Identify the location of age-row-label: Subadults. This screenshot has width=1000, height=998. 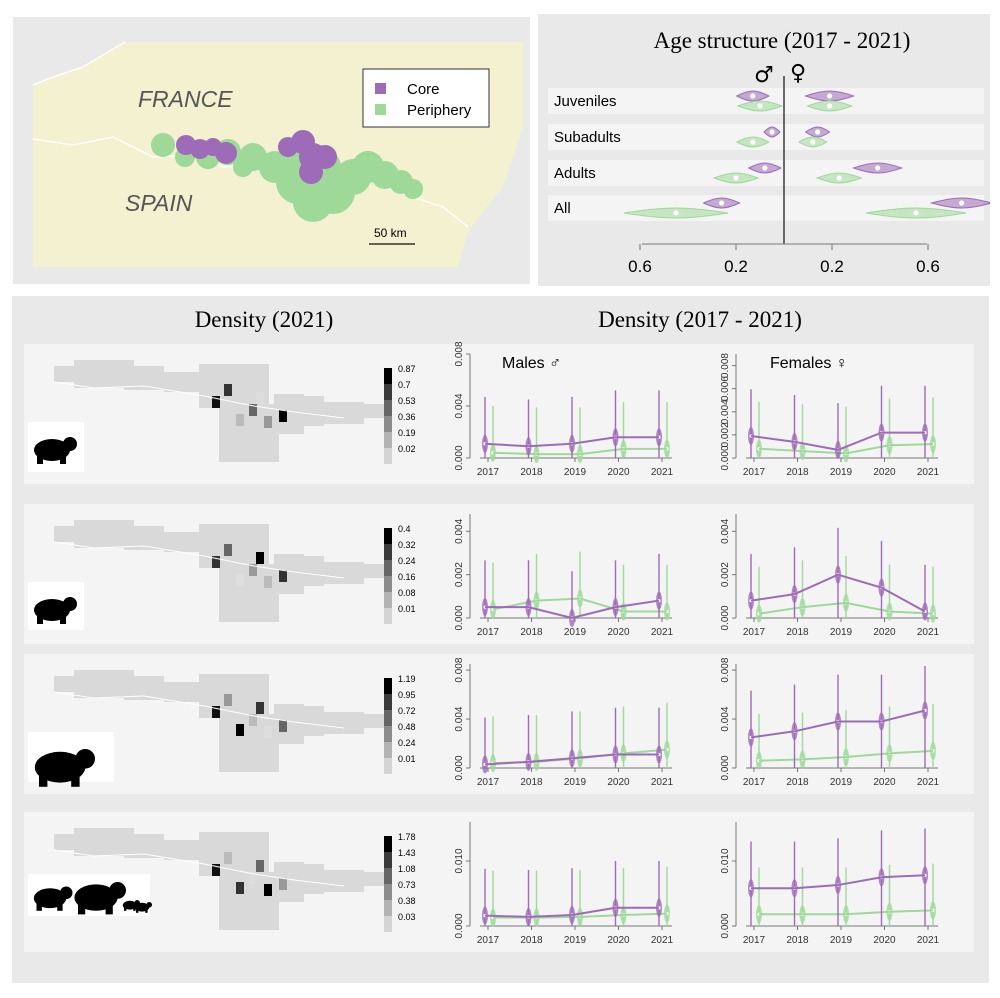
(587, 137).